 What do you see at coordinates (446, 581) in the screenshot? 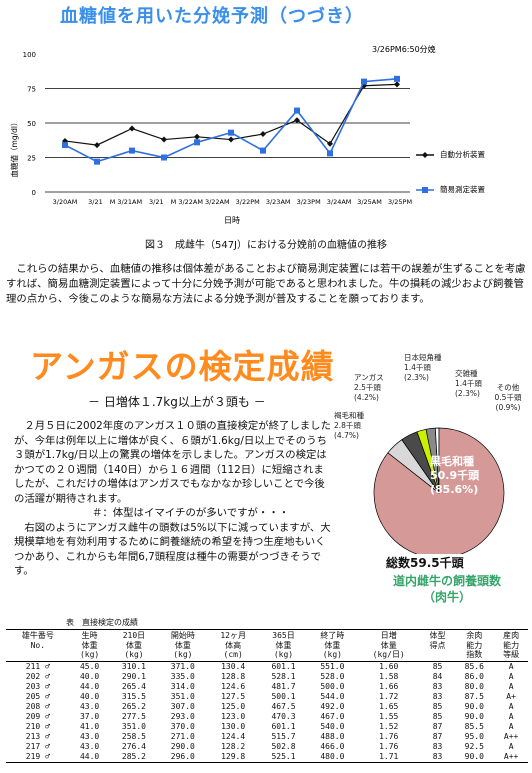
I see `pie-title-line1: 道内雌牛の飼養頭数` at bounding box center [446, 581].